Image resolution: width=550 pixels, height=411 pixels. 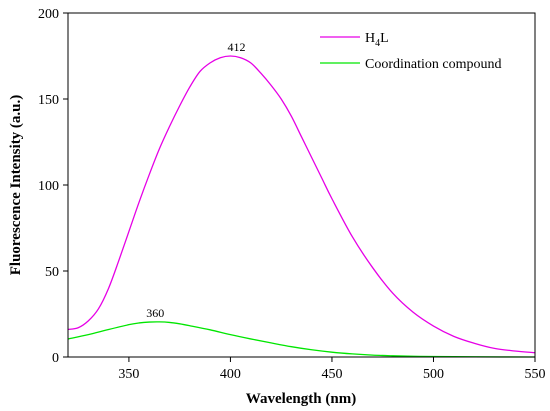 I want to click on y-tick-label-100: 100, so click(x=48, y=186).